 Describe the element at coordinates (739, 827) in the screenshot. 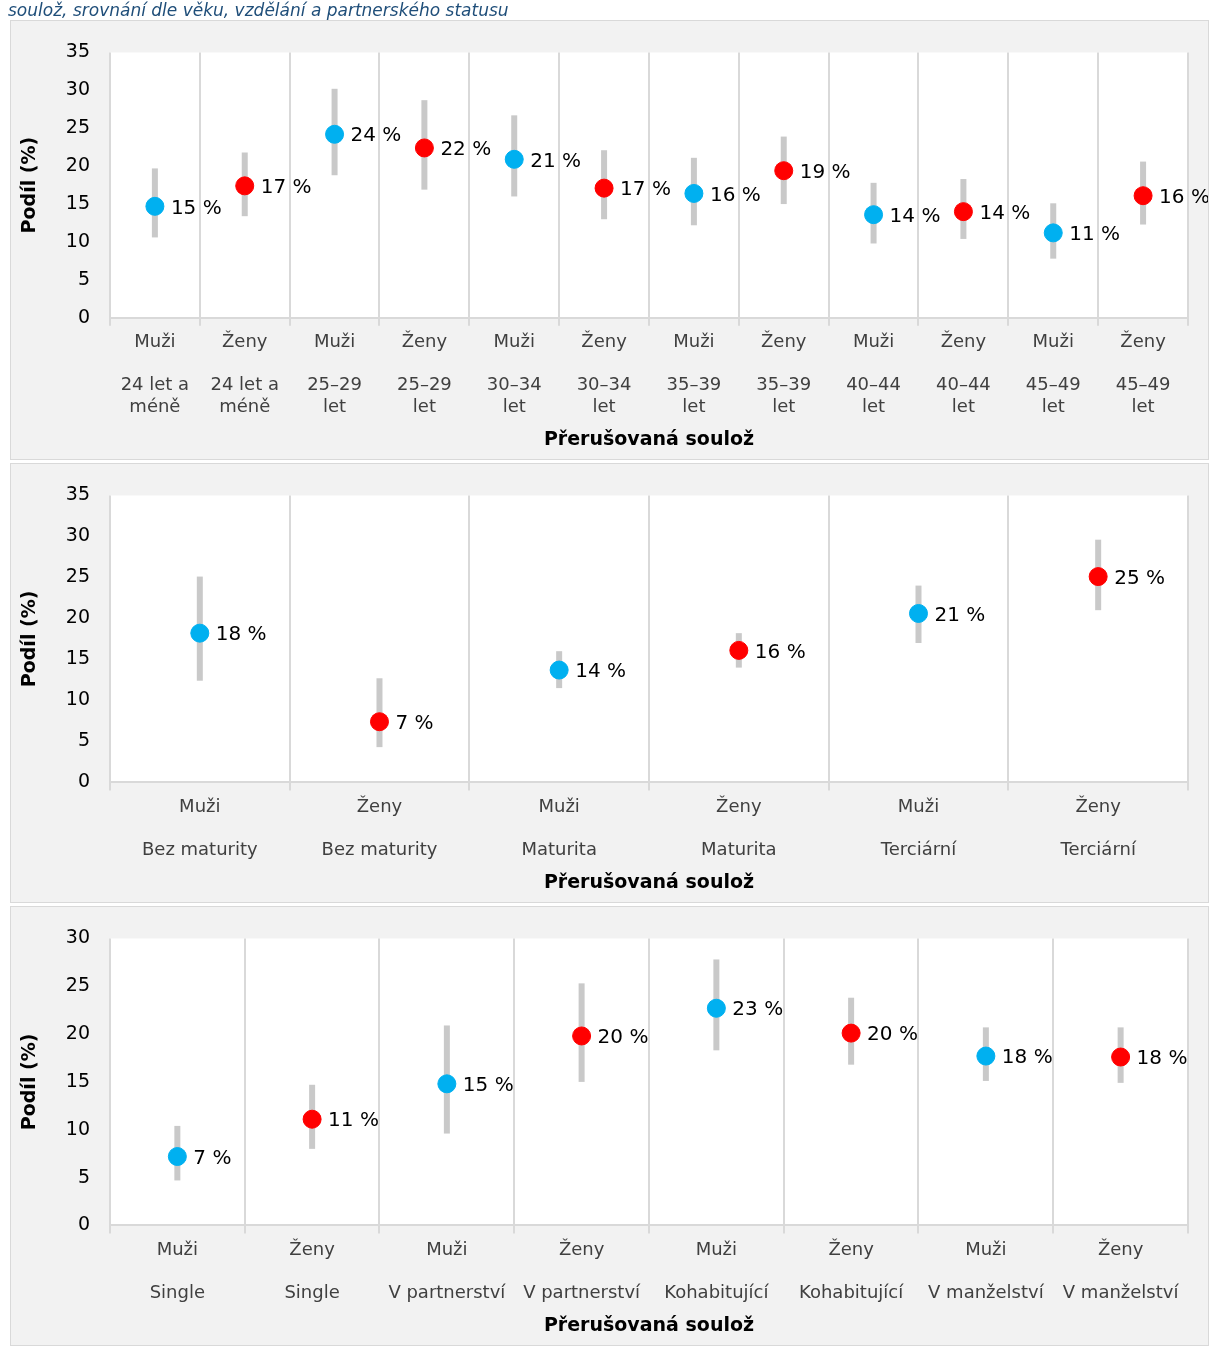

I see `category-label: Ženy Maturita` at that location.